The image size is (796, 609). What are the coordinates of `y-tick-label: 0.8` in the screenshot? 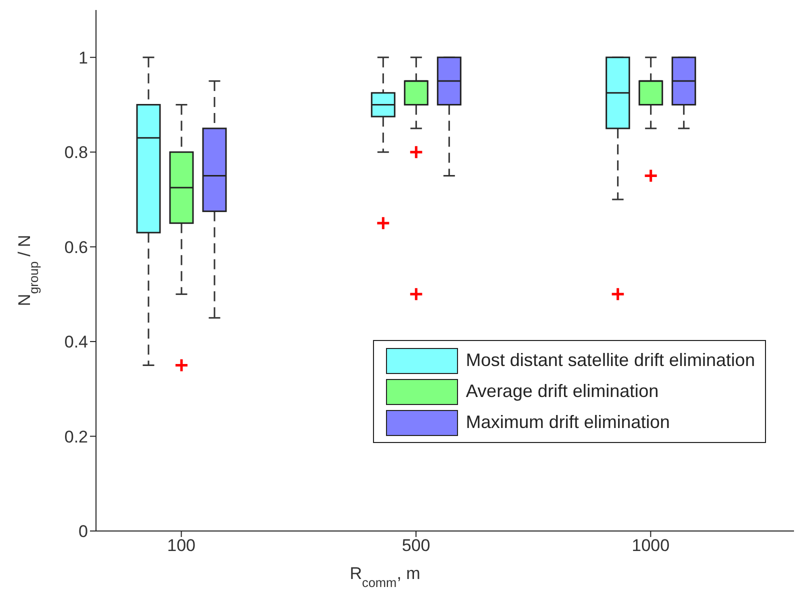 It's located at (76, 152).